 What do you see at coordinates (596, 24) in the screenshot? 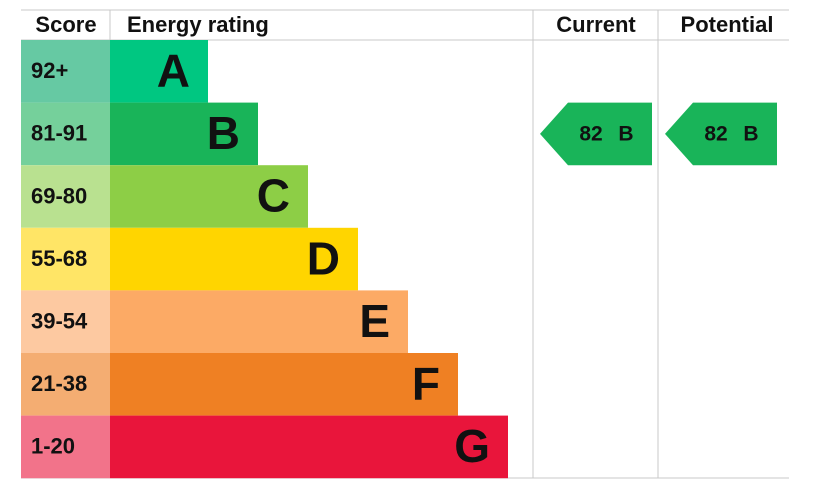
I see `header-current: Current` at bounding box center [596, 24].